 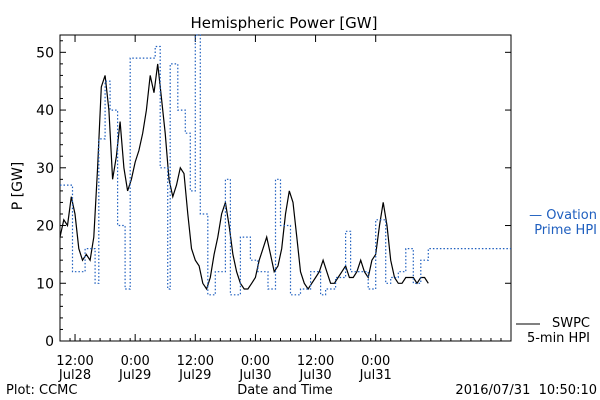 What do you see at coordinates (285, 390) in the screenshot?
I see `x-axis-label: Date and Time` at bounding box center [285, 390].